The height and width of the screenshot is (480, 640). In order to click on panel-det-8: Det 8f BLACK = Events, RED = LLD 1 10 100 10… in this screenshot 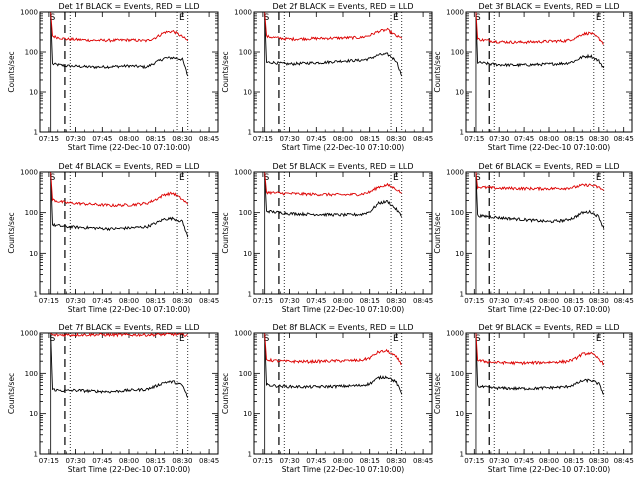, I will do `click(327, 398)`.